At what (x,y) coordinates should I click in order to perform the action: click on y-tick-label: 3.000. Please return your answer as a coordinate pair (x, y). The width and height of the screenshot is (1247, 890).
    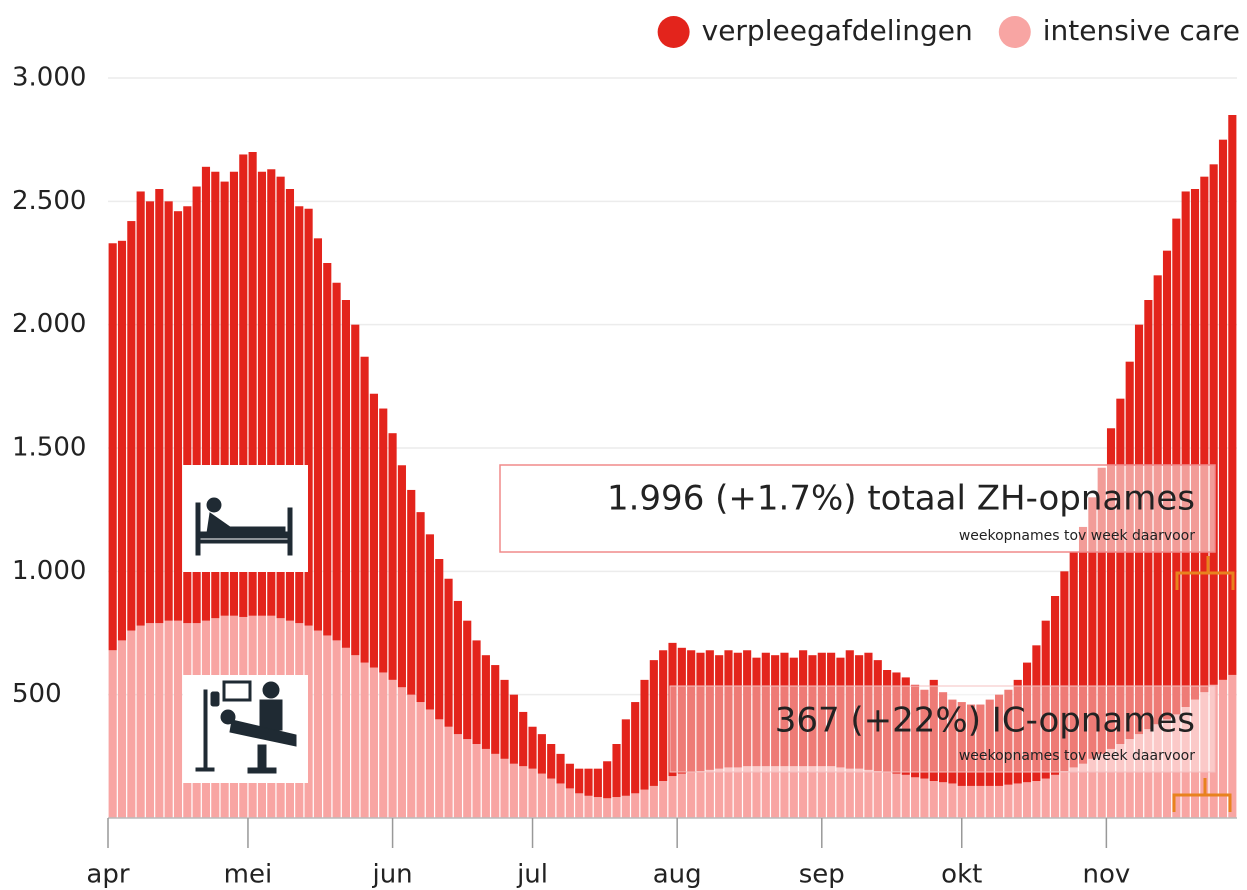
    Looking at the image, I should click on (49, 78).